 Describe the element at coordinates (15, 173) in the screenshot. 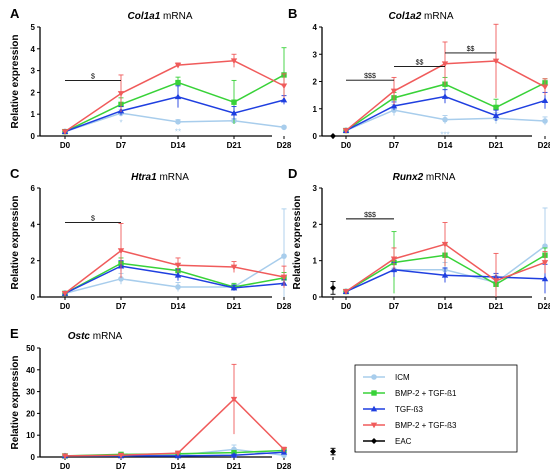

I see `panel-letter: C` at that location.